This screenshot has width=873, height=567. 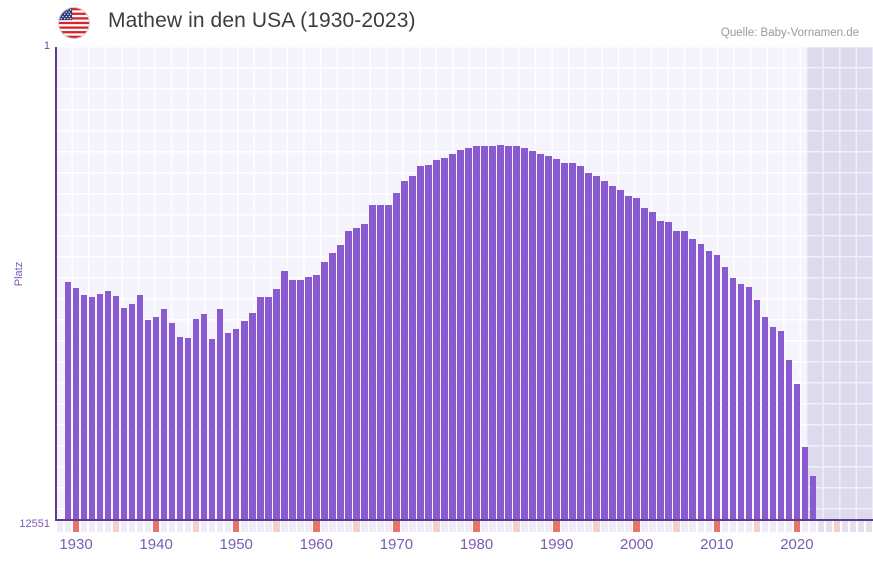 I want to click on y-axis-top-label: 1, so click(x=46, y=46).